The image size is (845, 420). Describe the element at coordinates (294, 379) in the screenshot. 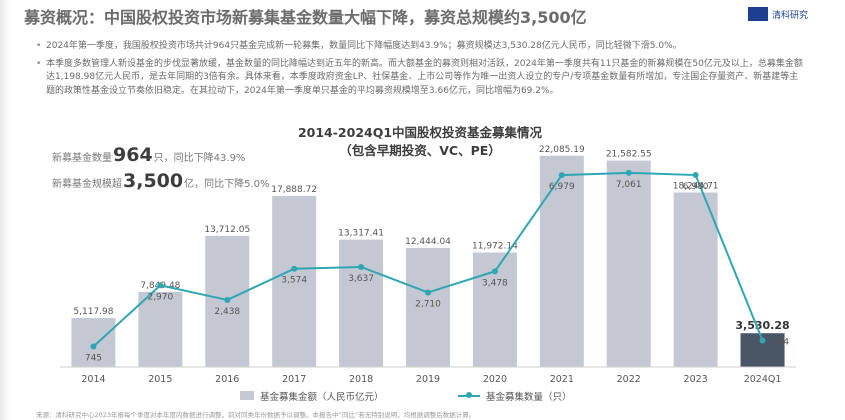

I see `x-tick-label-2017: 2017` at that location.